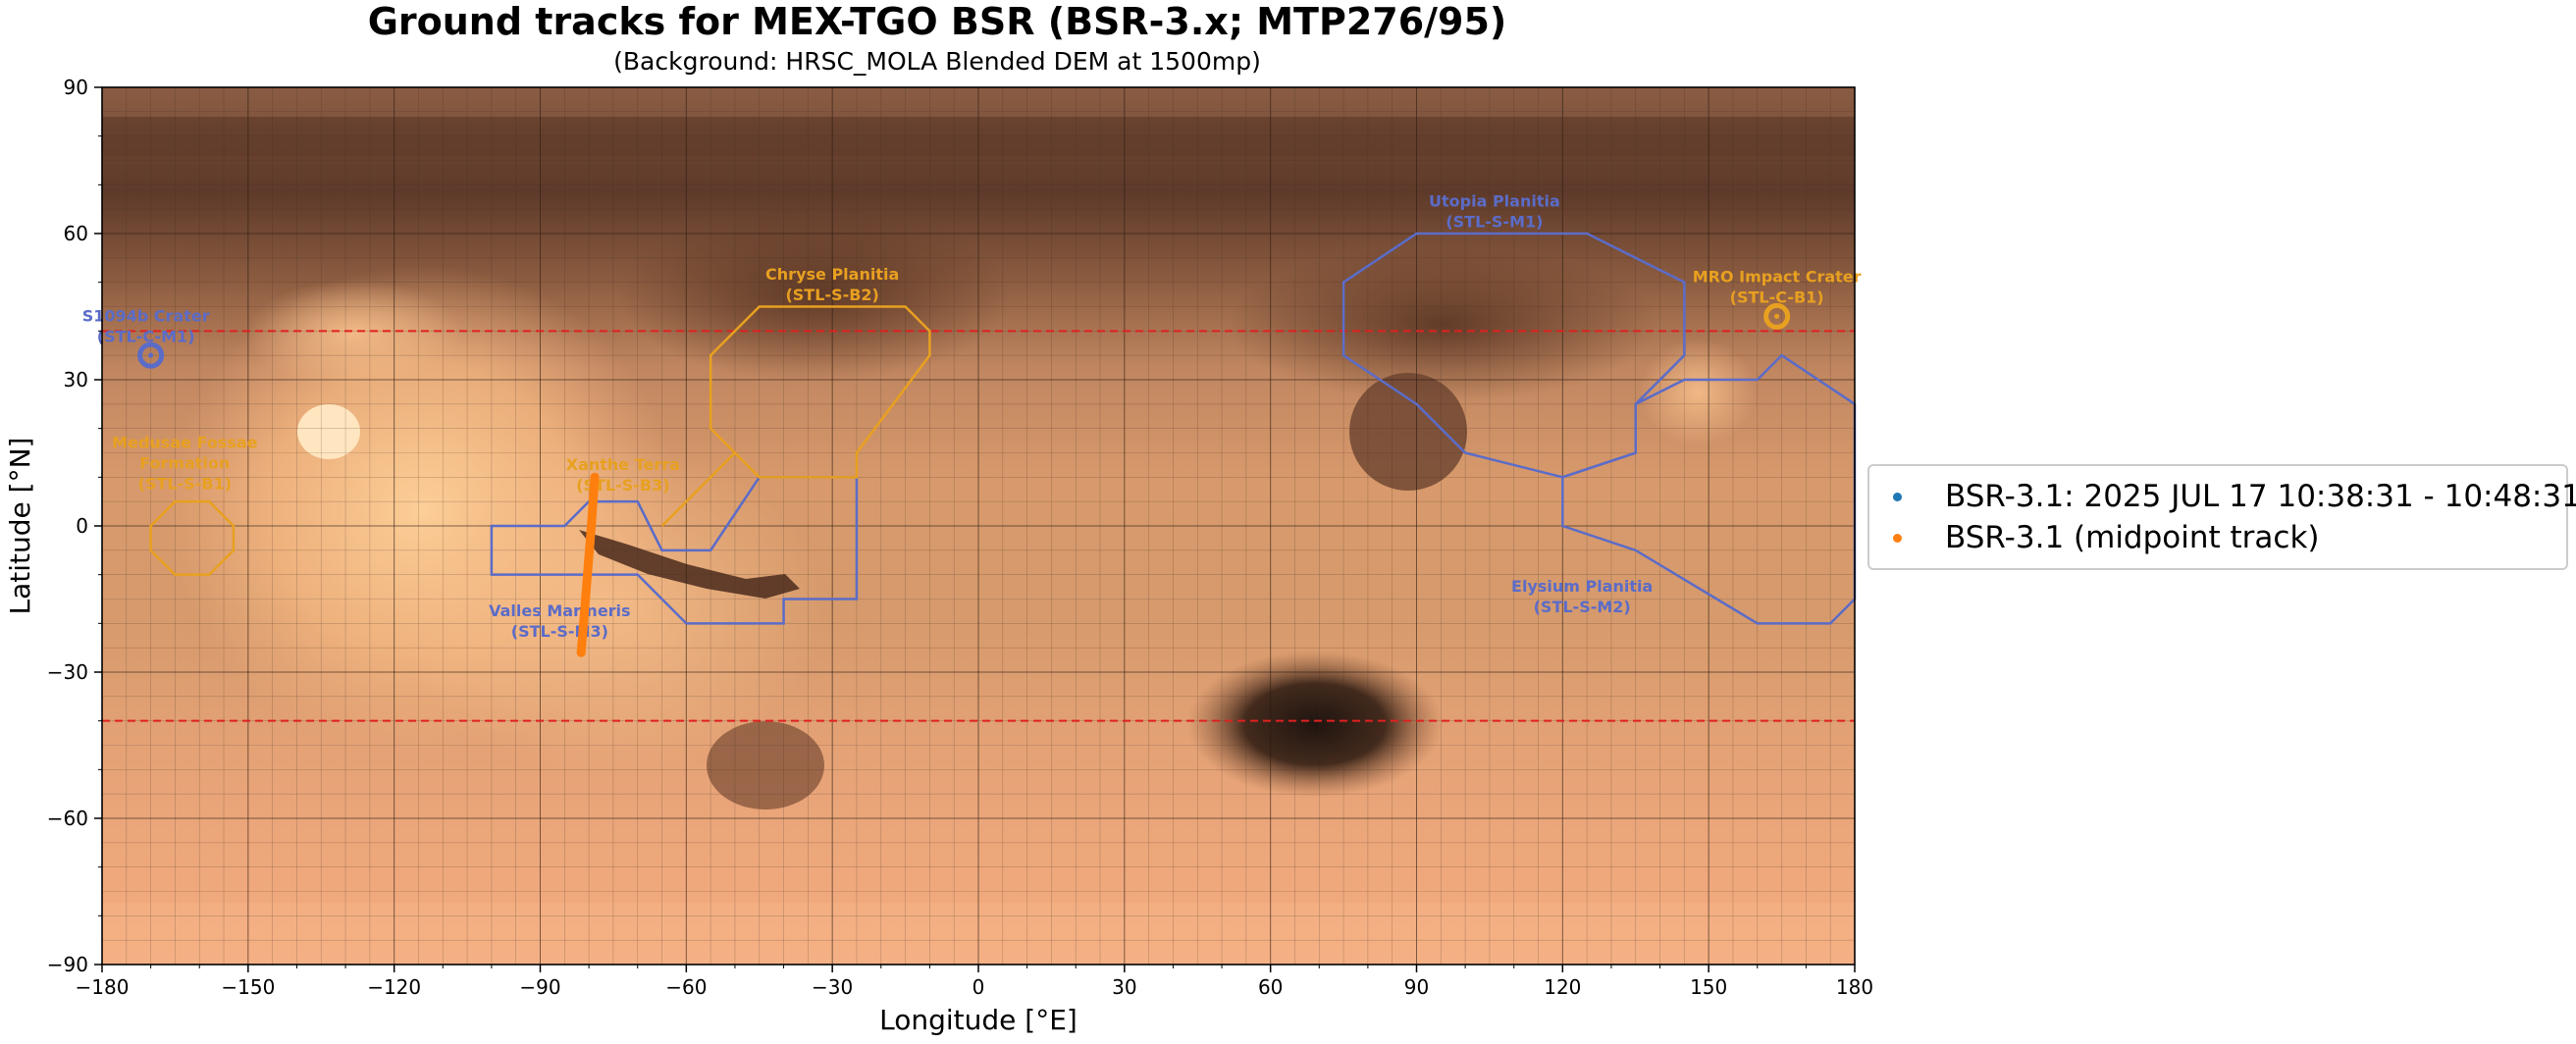 Image resolution: width=2576 pixels, height=1044 pixels. I want to click on target: MRO Impact Crater (STL-C-B1), so click(1777, 299).